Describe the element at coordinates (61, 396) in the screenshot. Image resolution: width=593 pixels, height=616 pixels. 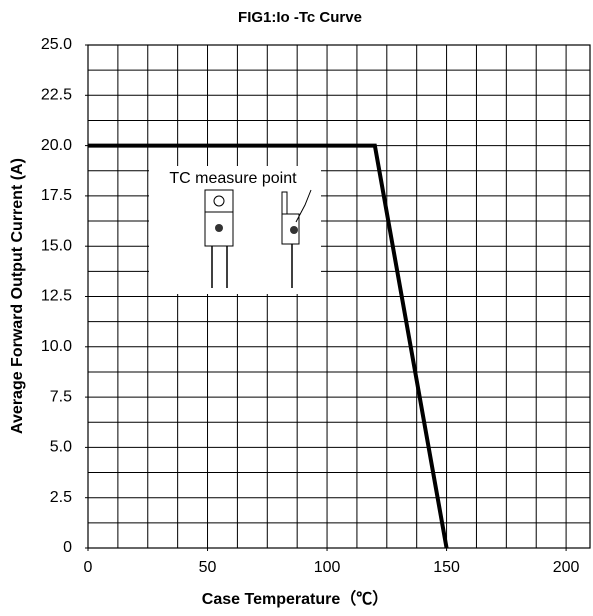
I see `y-tick-label: 7.5` at that location.